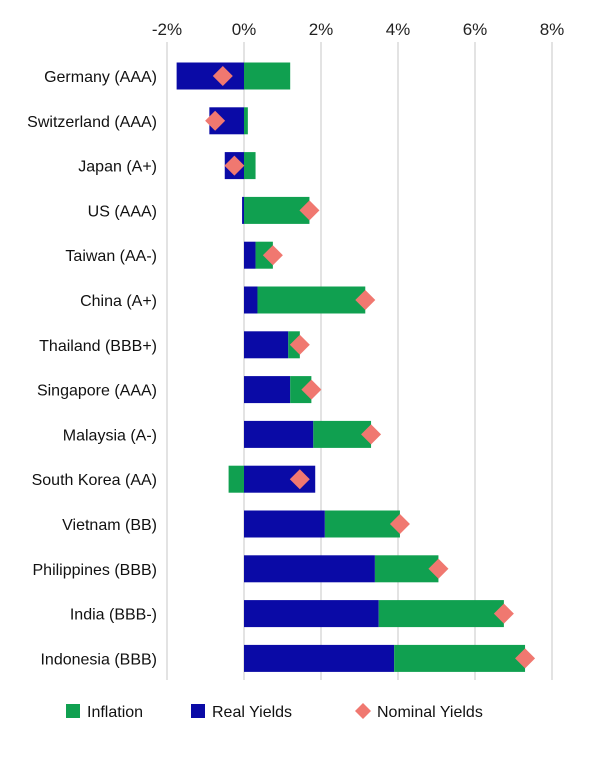 Image resolution: width=599 pixels, height=758 pixels. What do you see at coordinates (358, 29) in the screenshot?
I see `x-axis-tick-labels: -2% 0% 2% 4% 6% 8%` at bounding box center [358, 29].